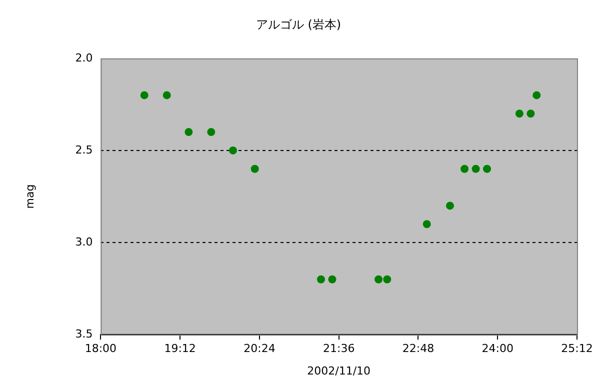 The width and height of the screenshot is (607, 388). I want to click on x-tick-label: 19:12, so click(180, 349).